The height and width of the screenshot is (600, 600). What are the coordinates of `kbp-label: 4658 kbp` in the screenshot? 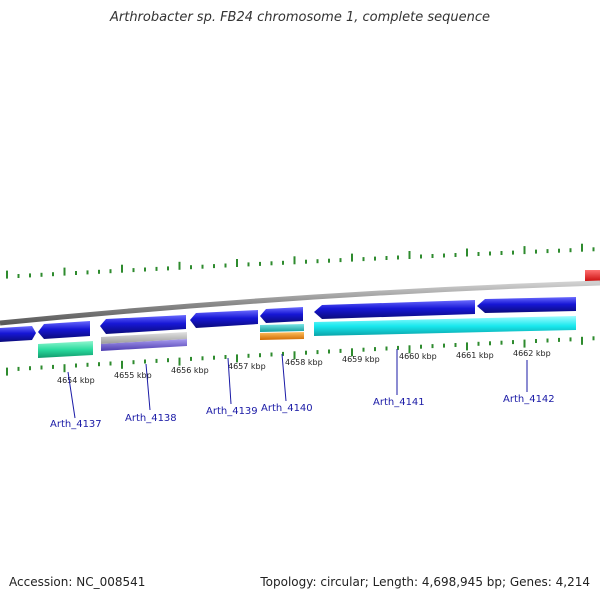 It's located at (304, 362).